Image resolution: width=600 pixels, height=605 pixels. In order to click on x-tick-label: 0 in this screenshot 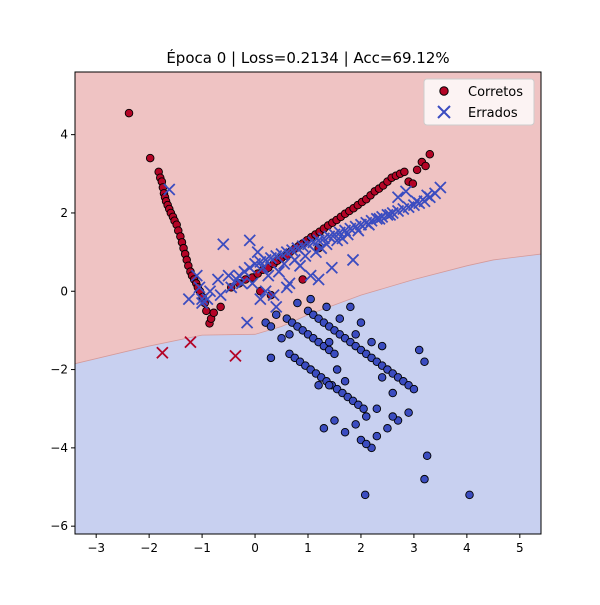, I will do `click(255, 548)`.